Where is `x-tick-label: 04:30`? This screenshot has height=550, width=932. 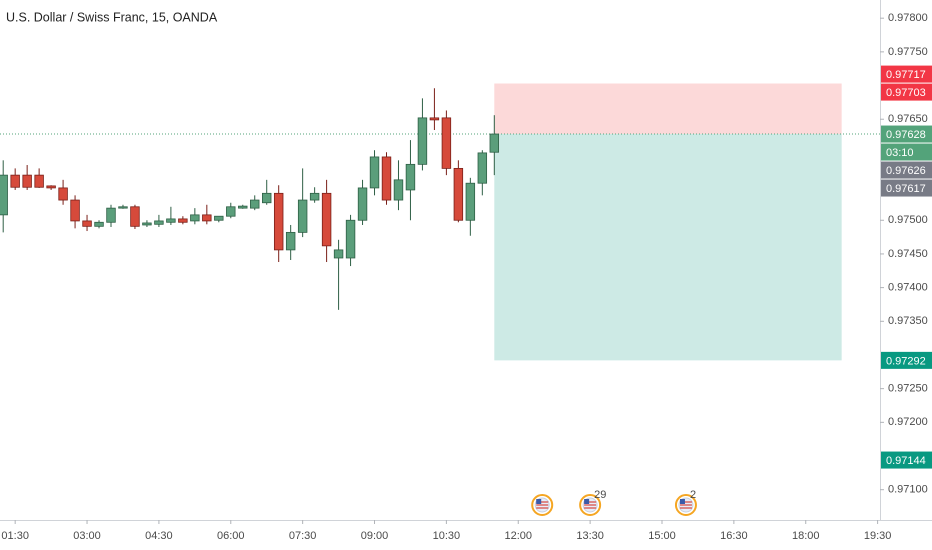
x-tick-label: 04:30 is located at coordinates (159, 536).